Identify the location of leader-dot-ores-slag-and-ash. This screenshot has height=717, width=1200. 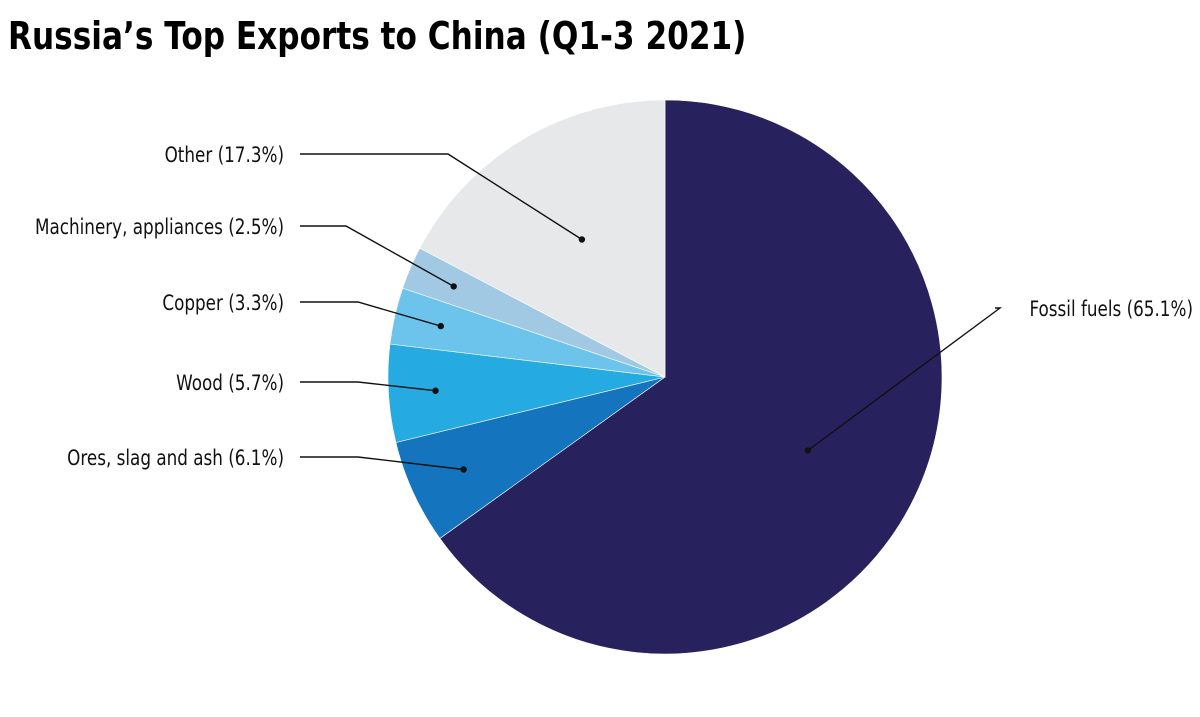
(463, 469).